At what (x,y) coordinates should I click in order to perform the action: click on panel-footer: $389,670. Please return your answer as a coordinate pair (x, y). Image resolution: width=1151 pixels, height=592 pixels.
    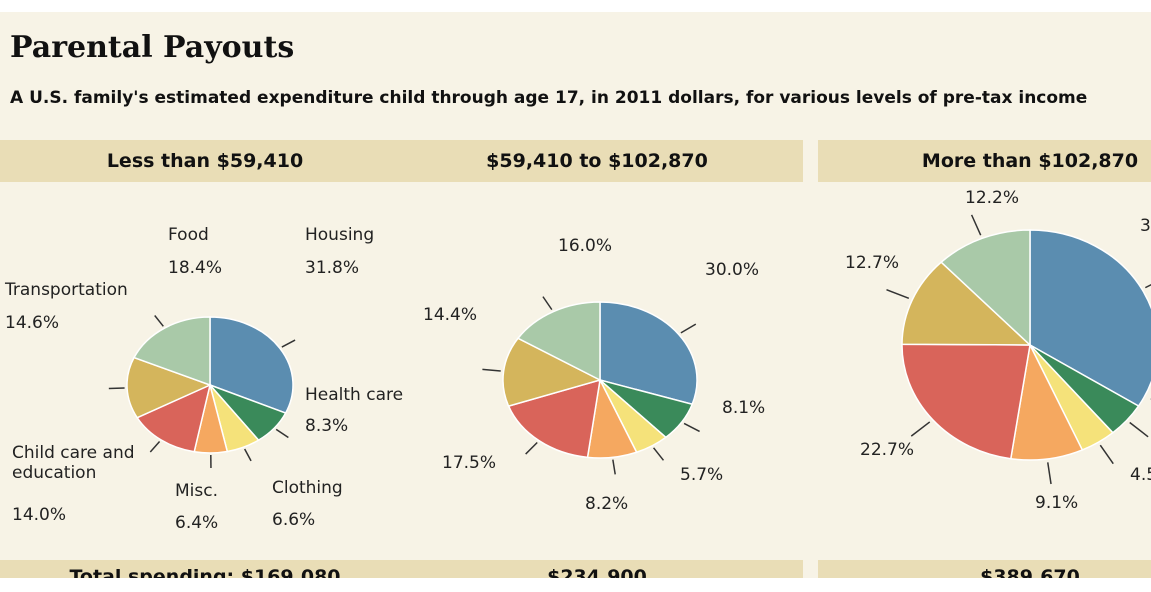
    Looking at the image, I should click on (1030, 572).